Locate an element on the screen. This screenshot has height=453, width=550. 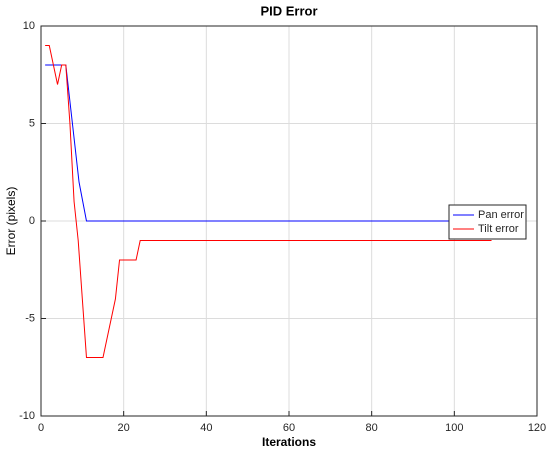
y-tick-label: 5 is located at coordinates (32, 123).